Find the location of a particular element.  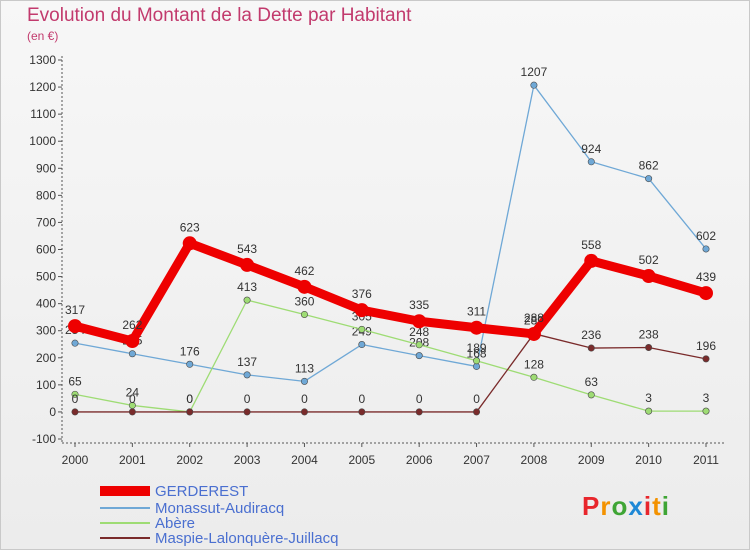

data-label: 924 is located at coordinates (591, 149).